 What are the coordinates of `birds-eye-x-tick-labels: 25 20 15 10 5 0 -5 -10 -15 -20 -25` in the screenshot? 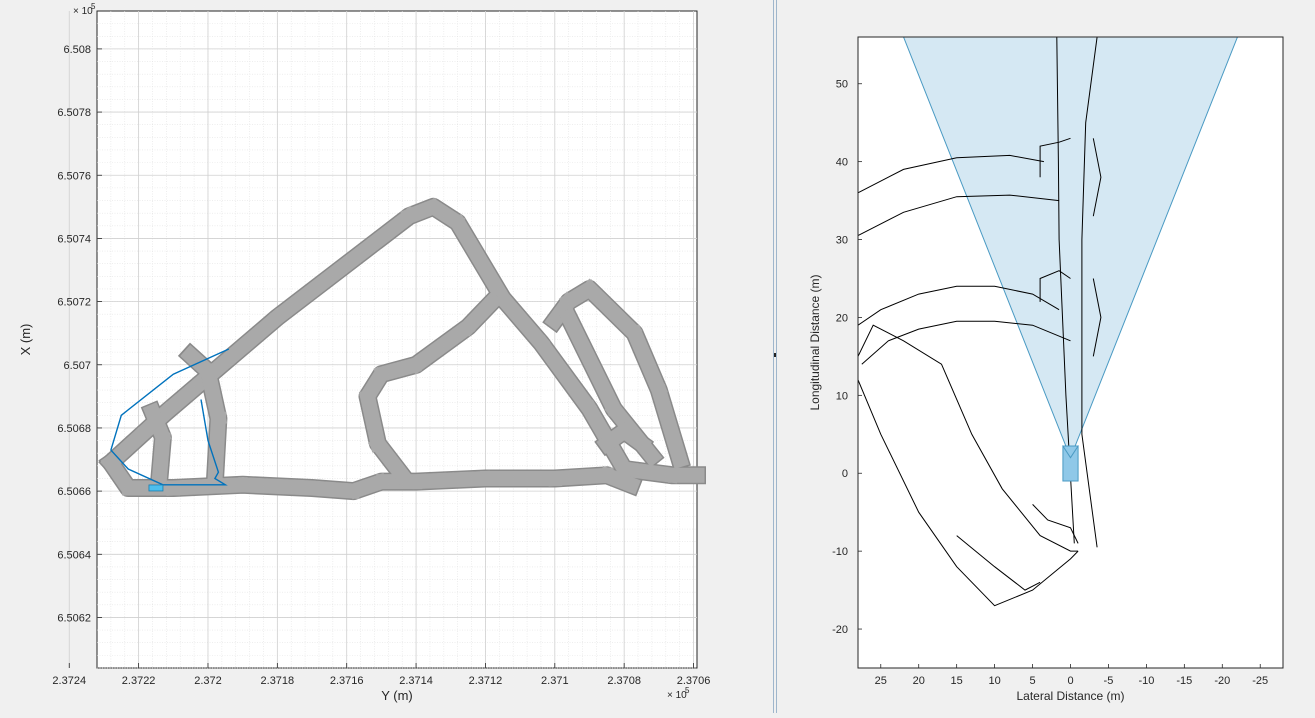 It's located at (1071, 675).